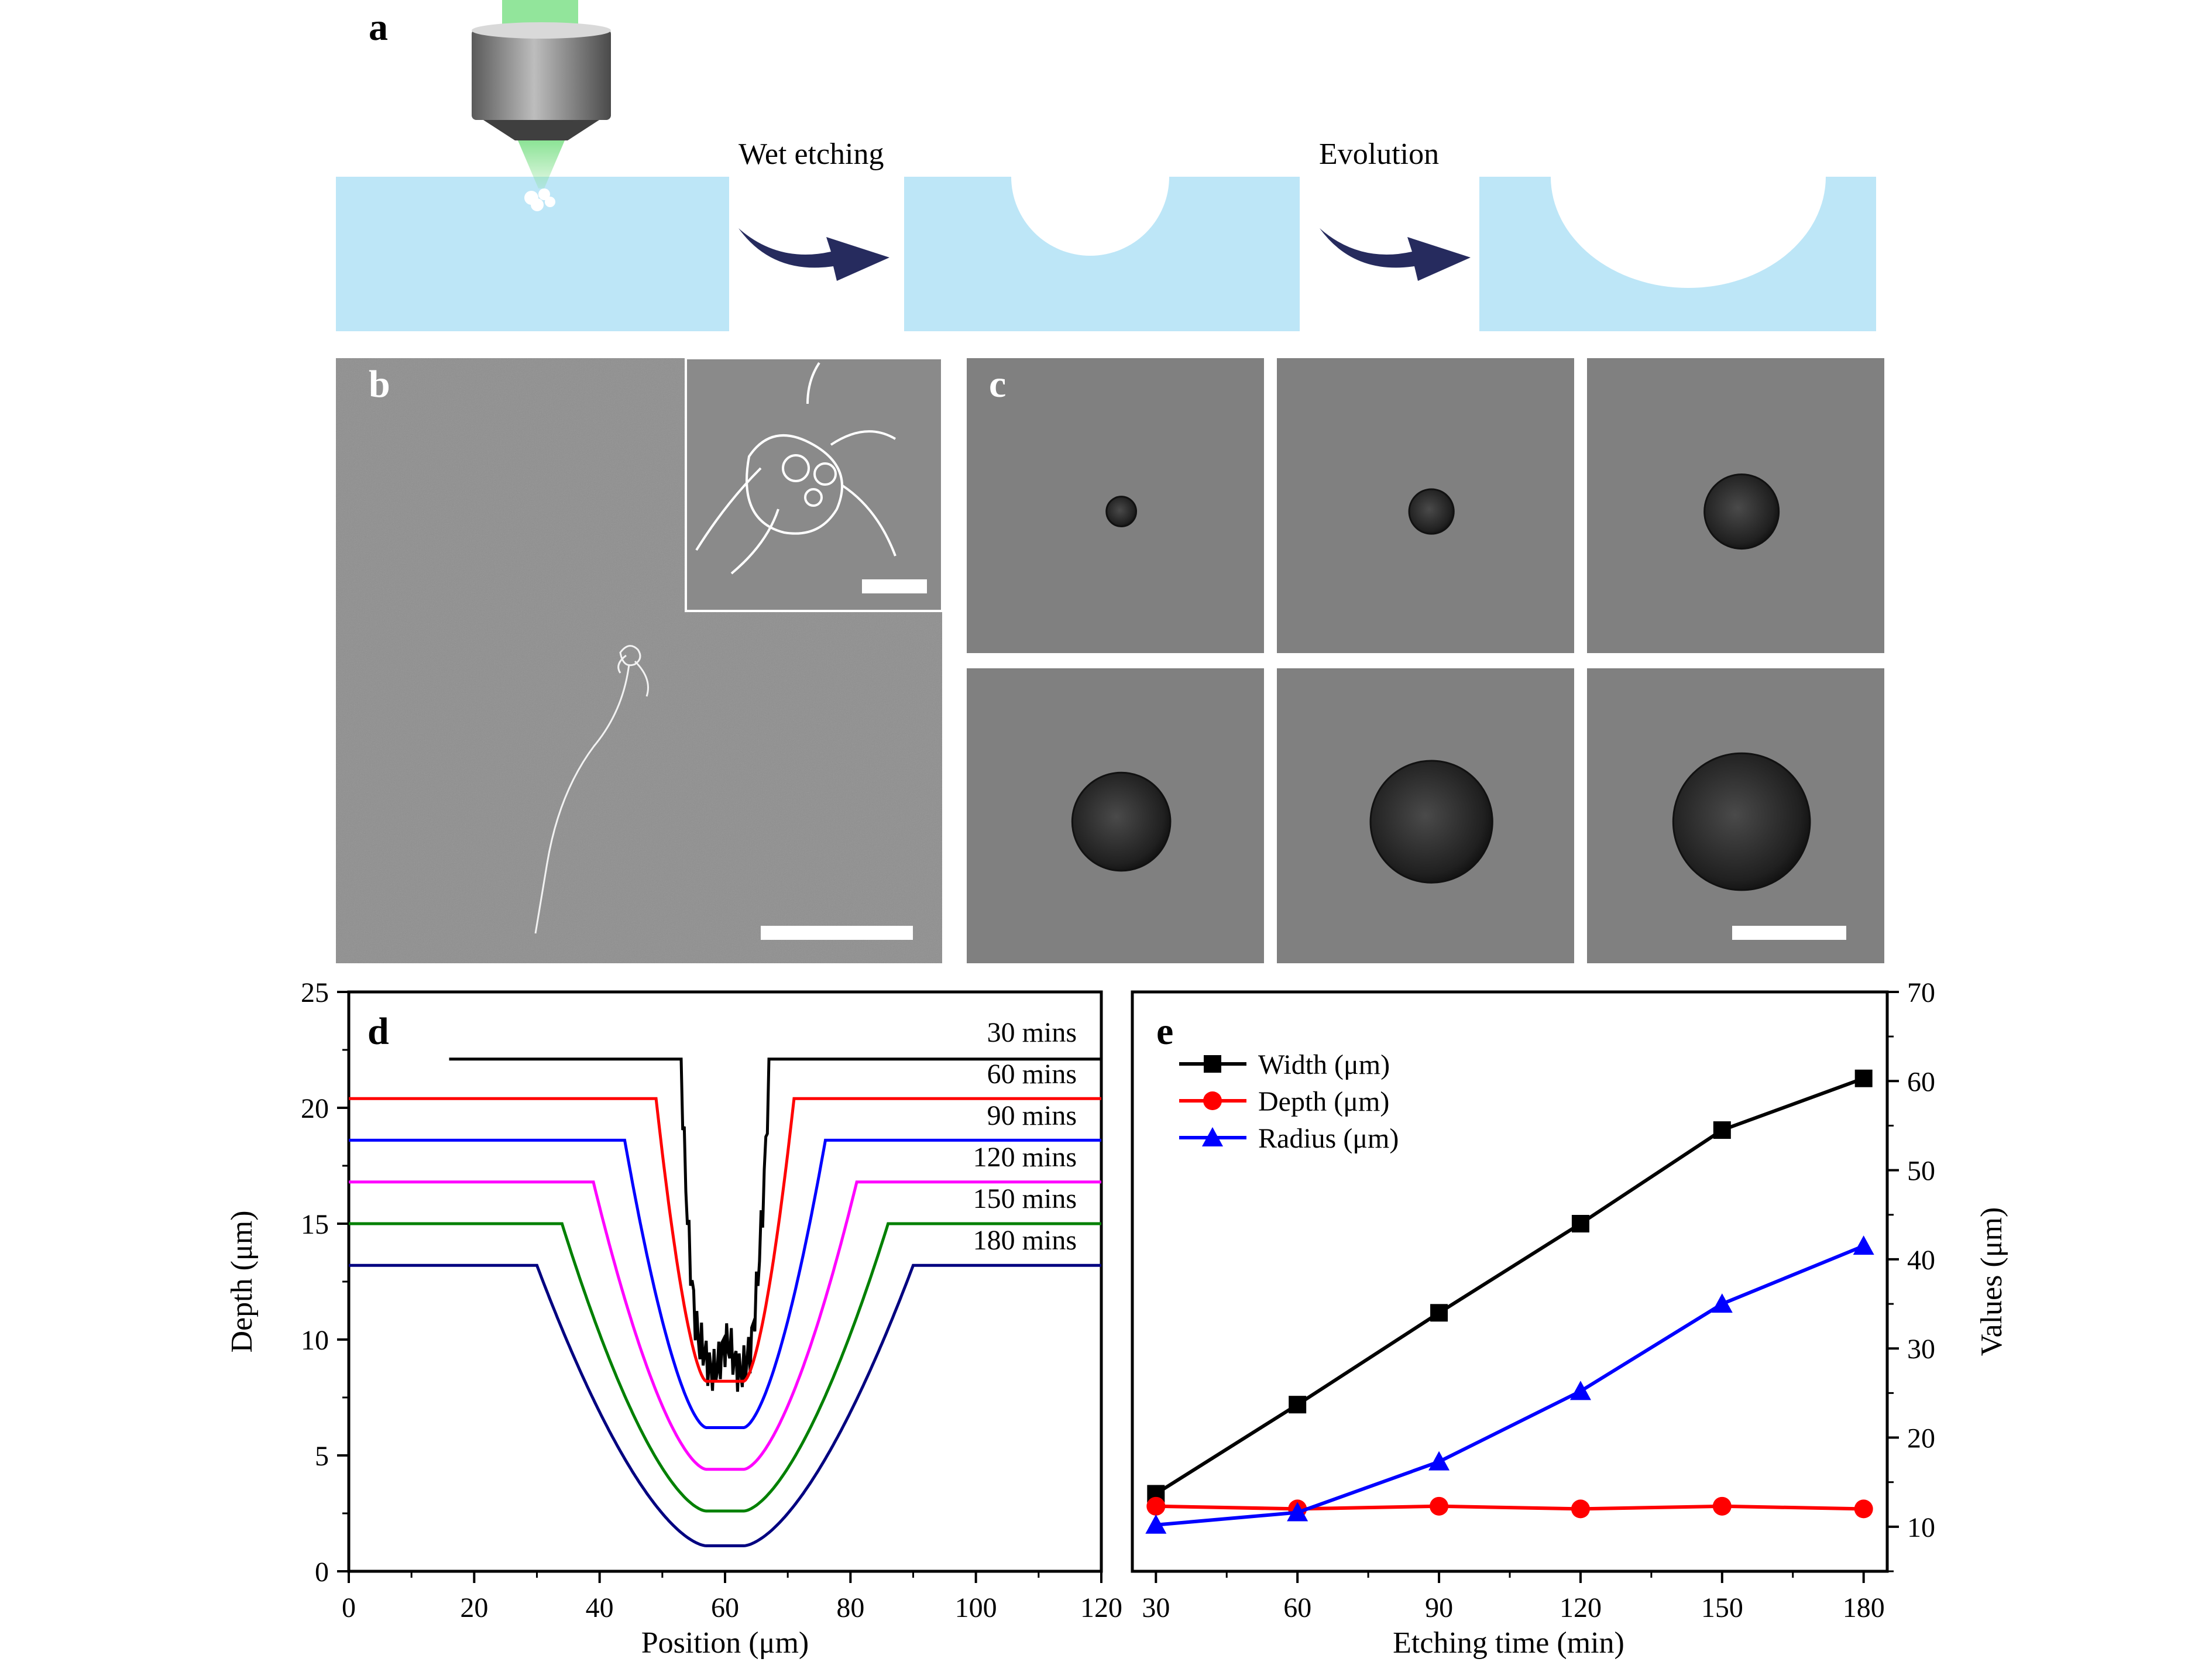  What do you see at coordinates (725, 1643) in the screenshot?
I see `chart-d-xlabel: Position (μm)` at bounding box center [725, 1643].